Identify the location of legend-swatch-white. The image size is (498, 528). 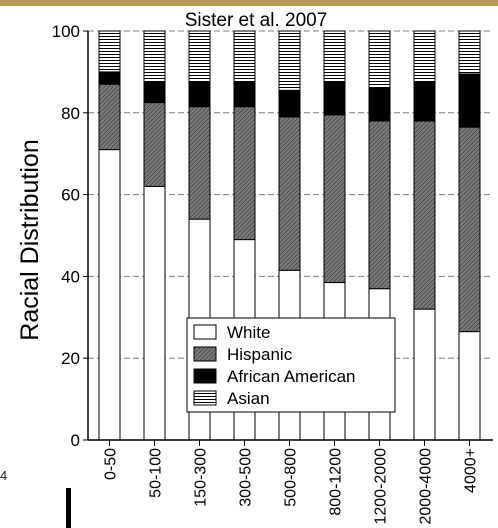
(205, 332).